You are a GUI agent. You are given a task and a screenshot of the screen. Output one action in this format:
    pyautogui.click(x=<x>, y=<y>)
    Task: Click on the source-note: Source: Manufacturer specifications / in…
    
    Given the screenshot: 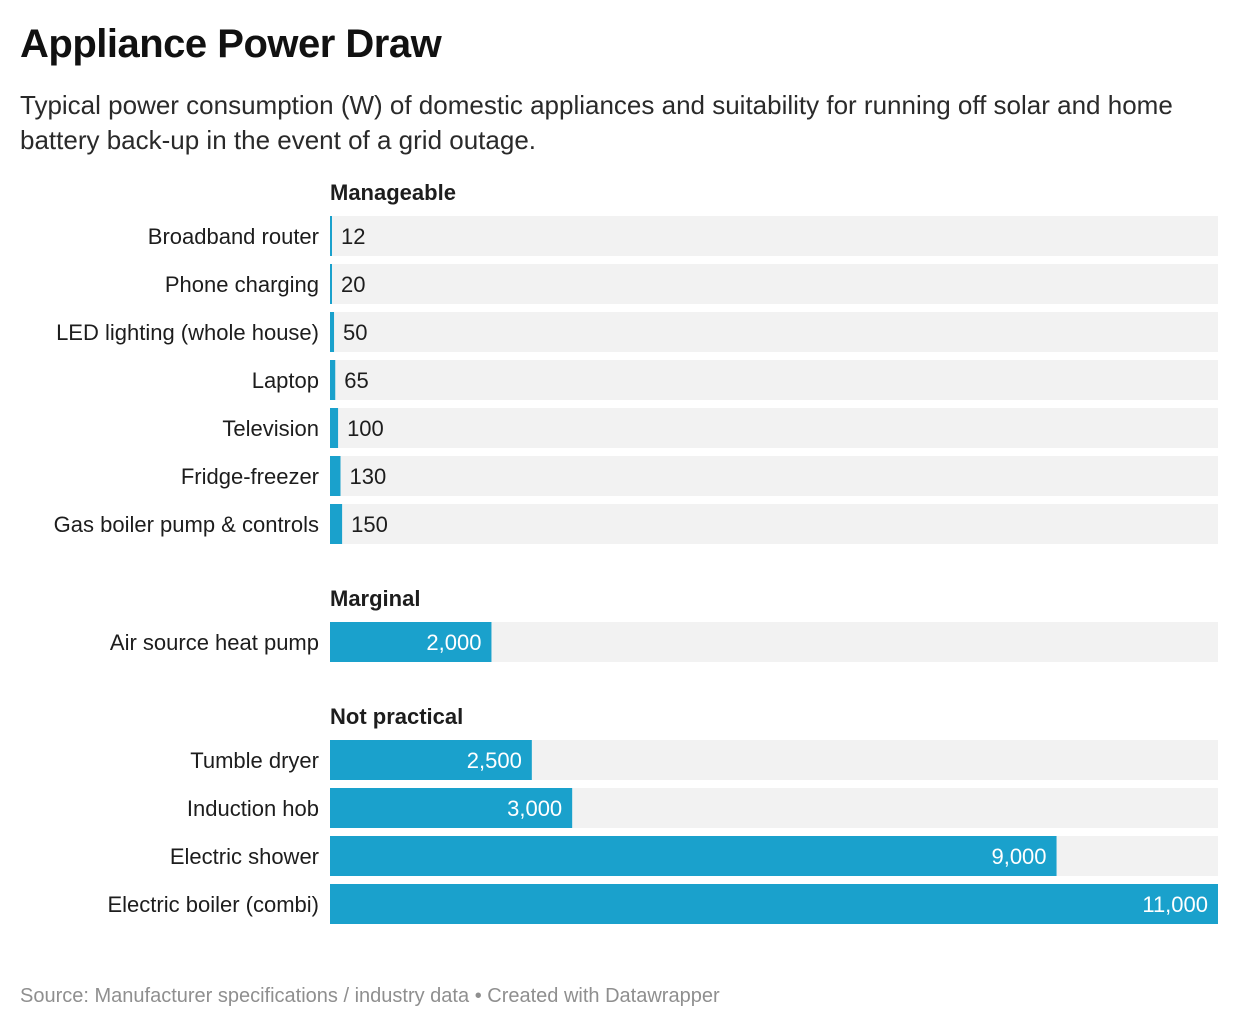 What is the action you would take?
    pyautogui.click(x=245, y=996)
    